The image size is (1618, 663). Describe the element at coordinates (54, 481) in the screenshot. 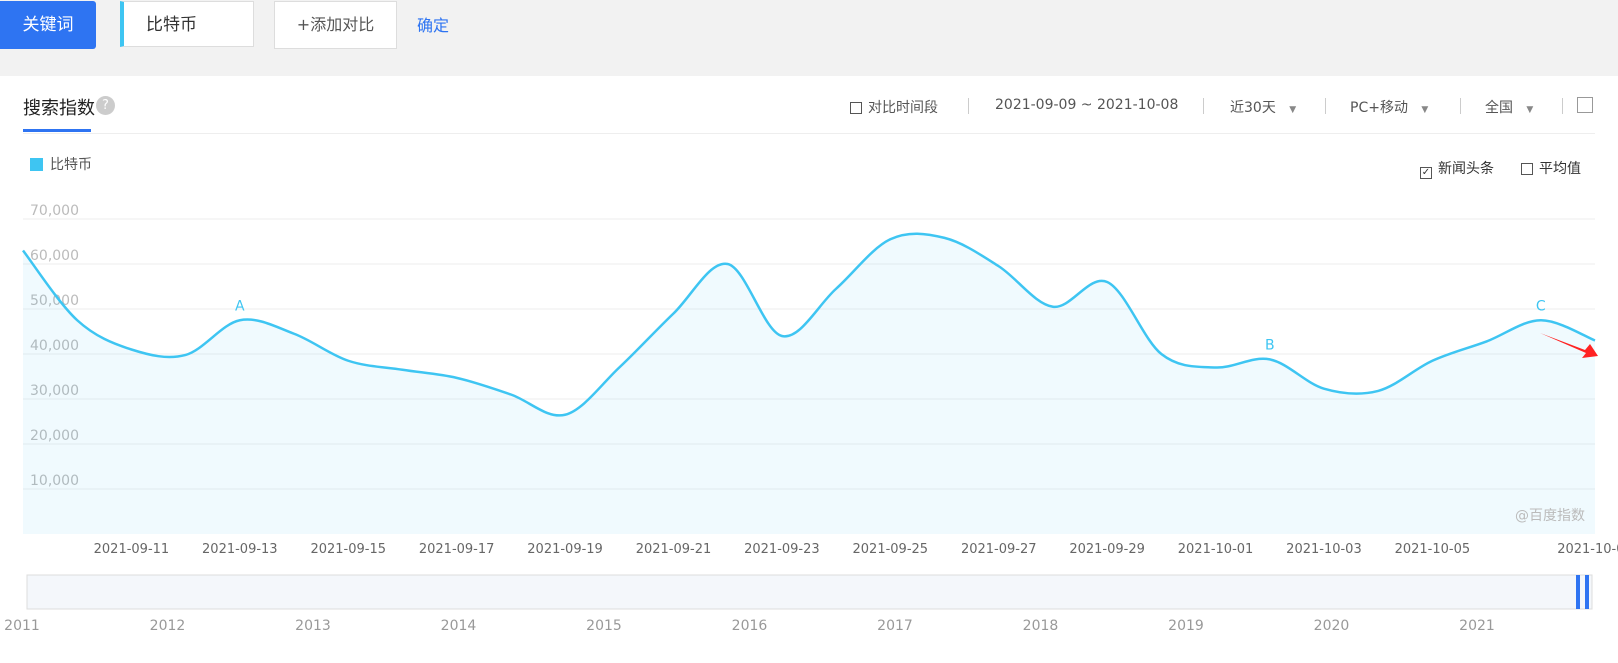

I see `y-tick-label: 10,000` at that location.